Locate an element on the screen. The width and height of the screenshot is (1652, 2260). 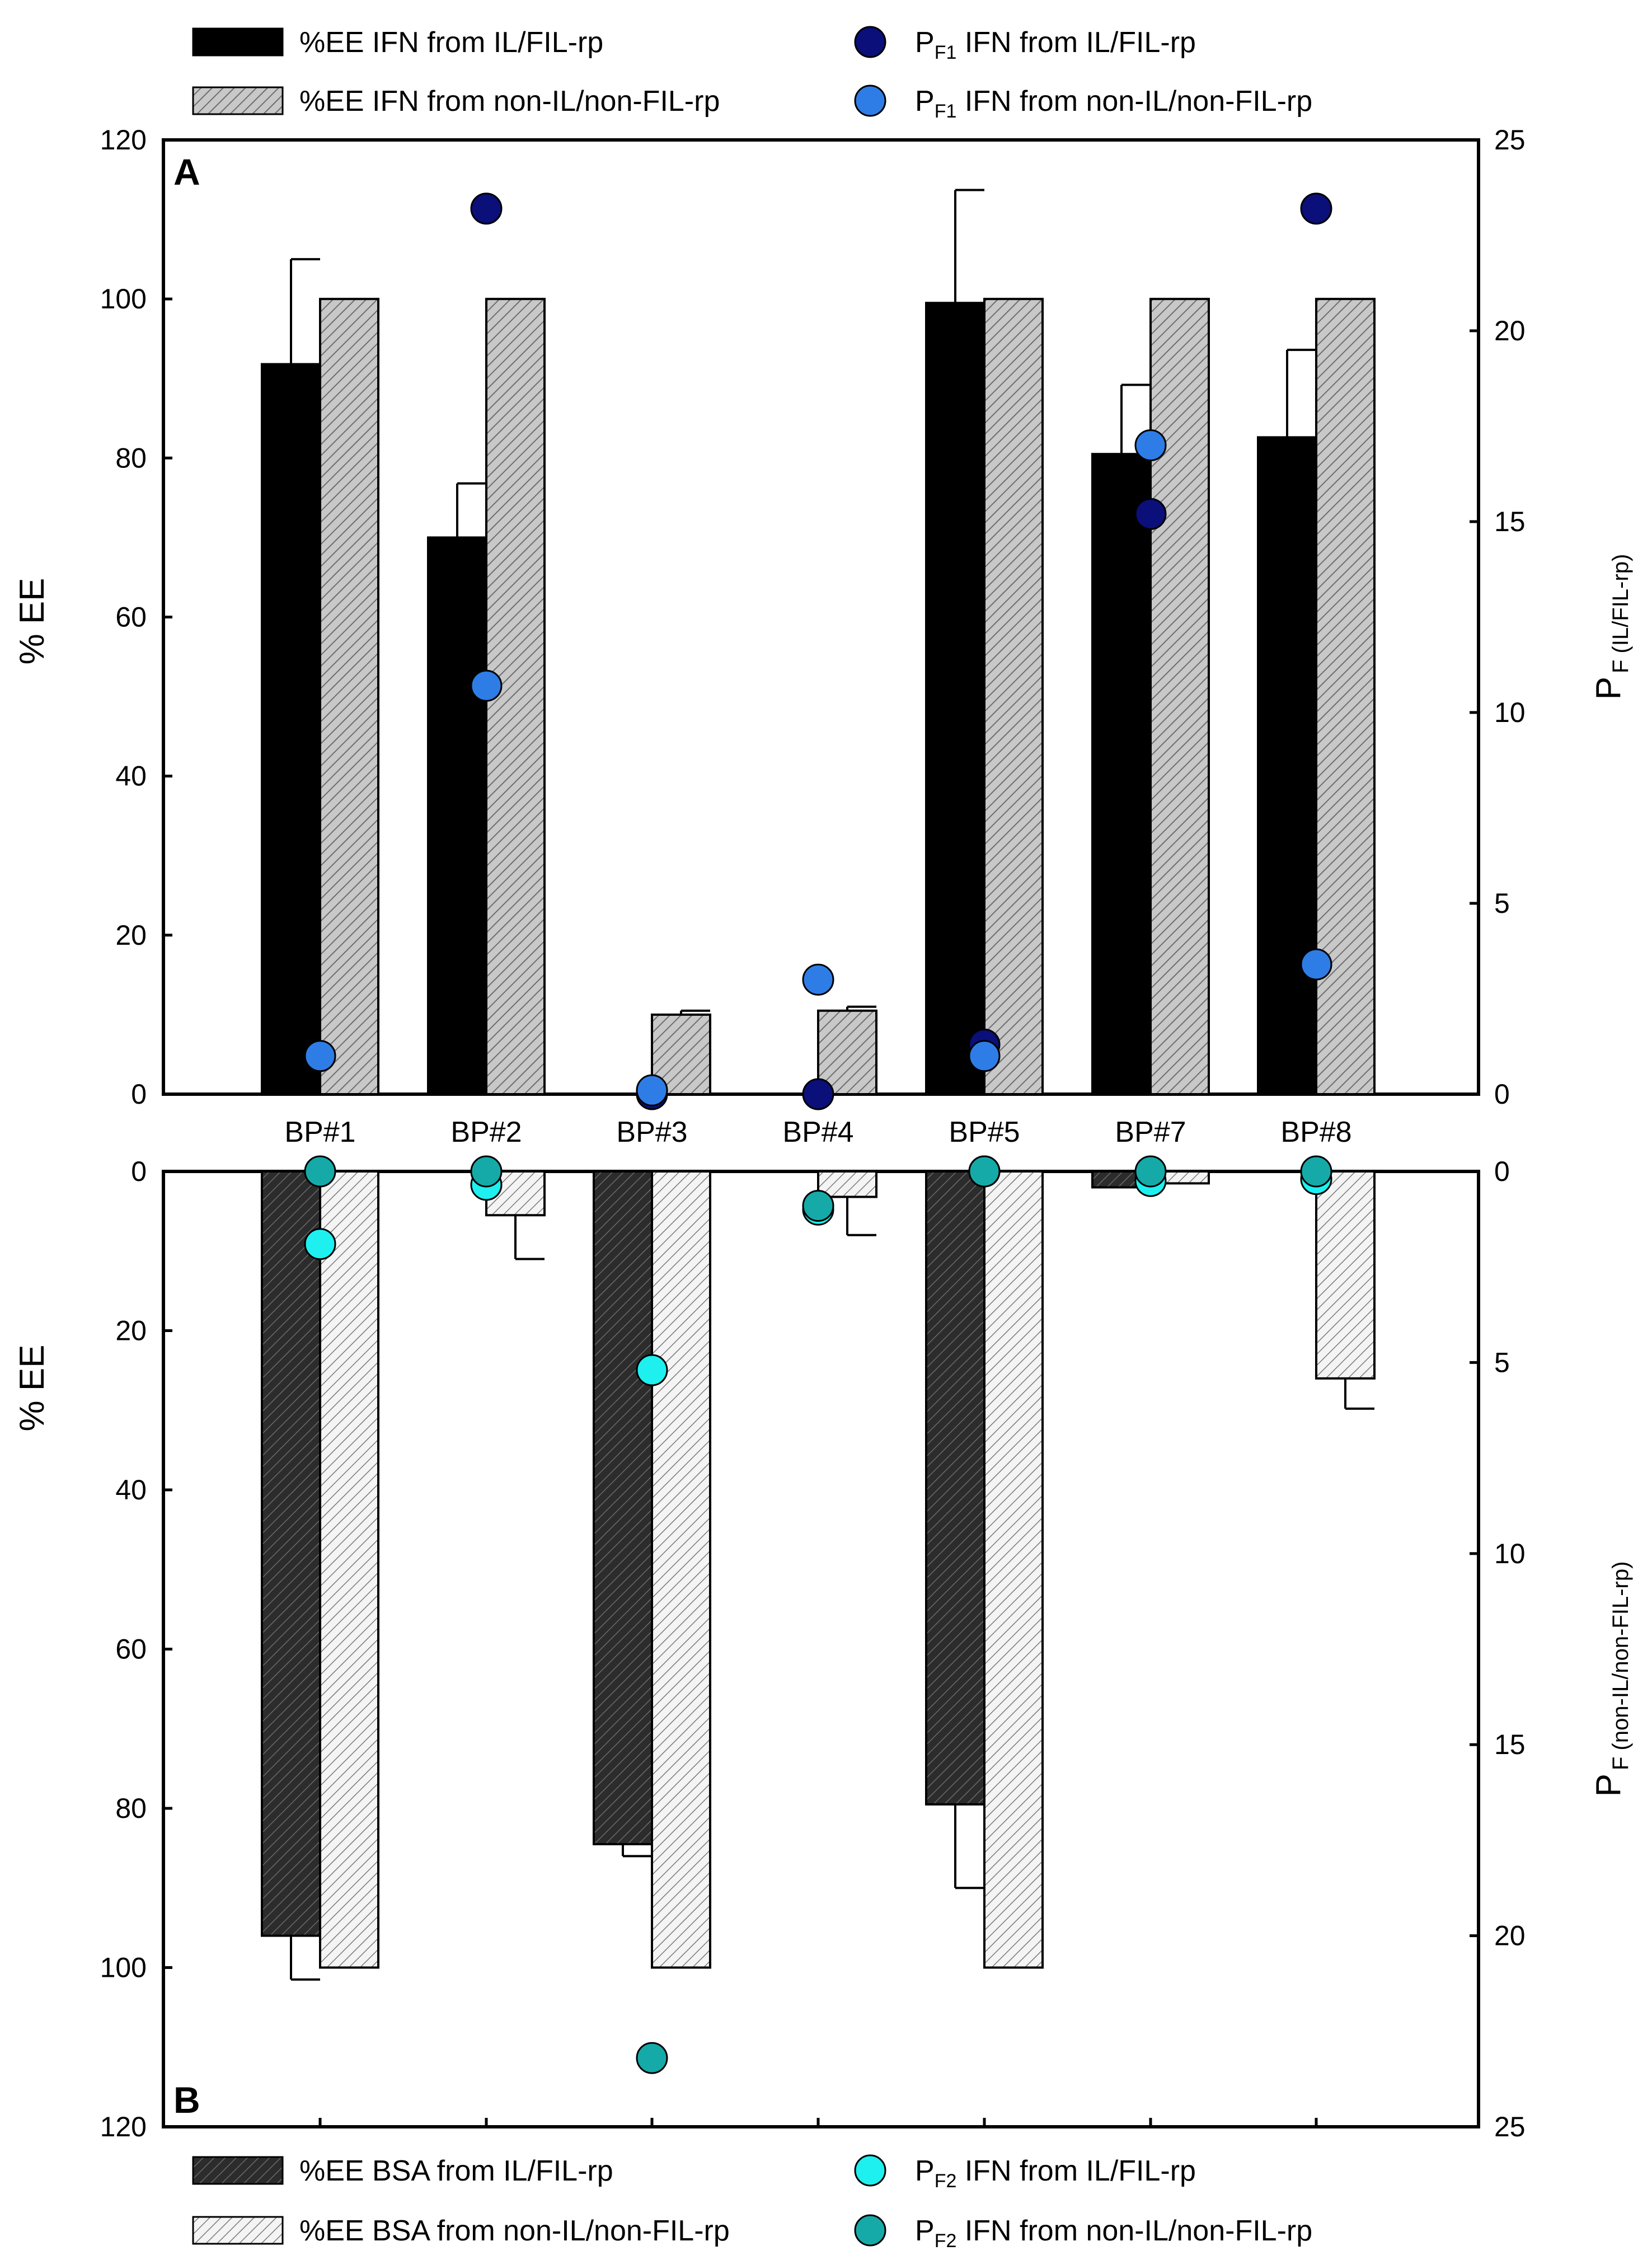
category-label: BP#2 is located at coordinates (486, 1132).